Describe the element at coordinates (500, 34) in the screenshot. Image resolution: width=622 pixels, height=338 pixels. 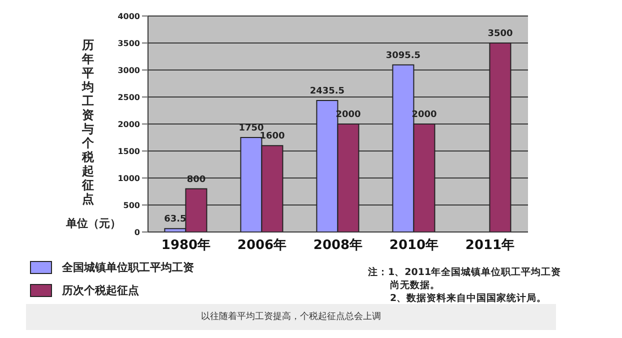
I see `data-label: 3500` at that location.